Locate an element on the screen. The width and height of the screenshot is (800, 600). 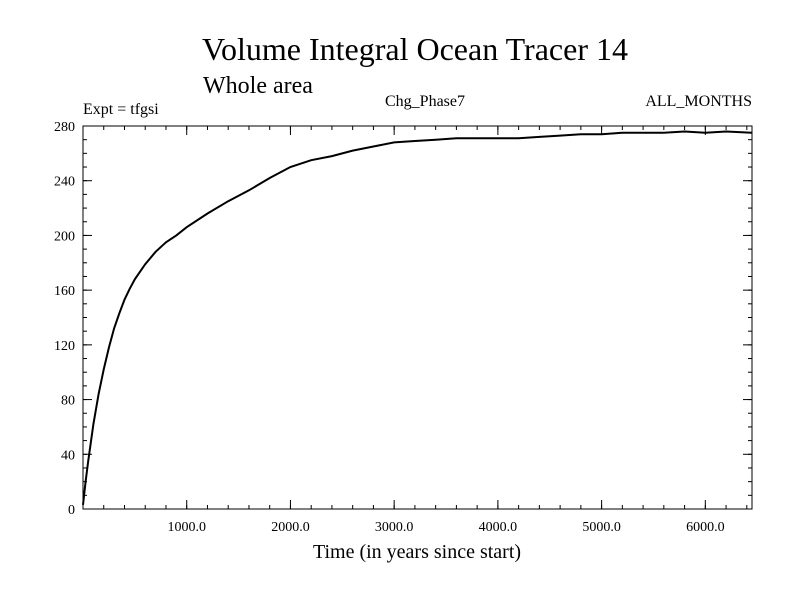
y-tick-label: 80 is located at coordinates (68, 401).